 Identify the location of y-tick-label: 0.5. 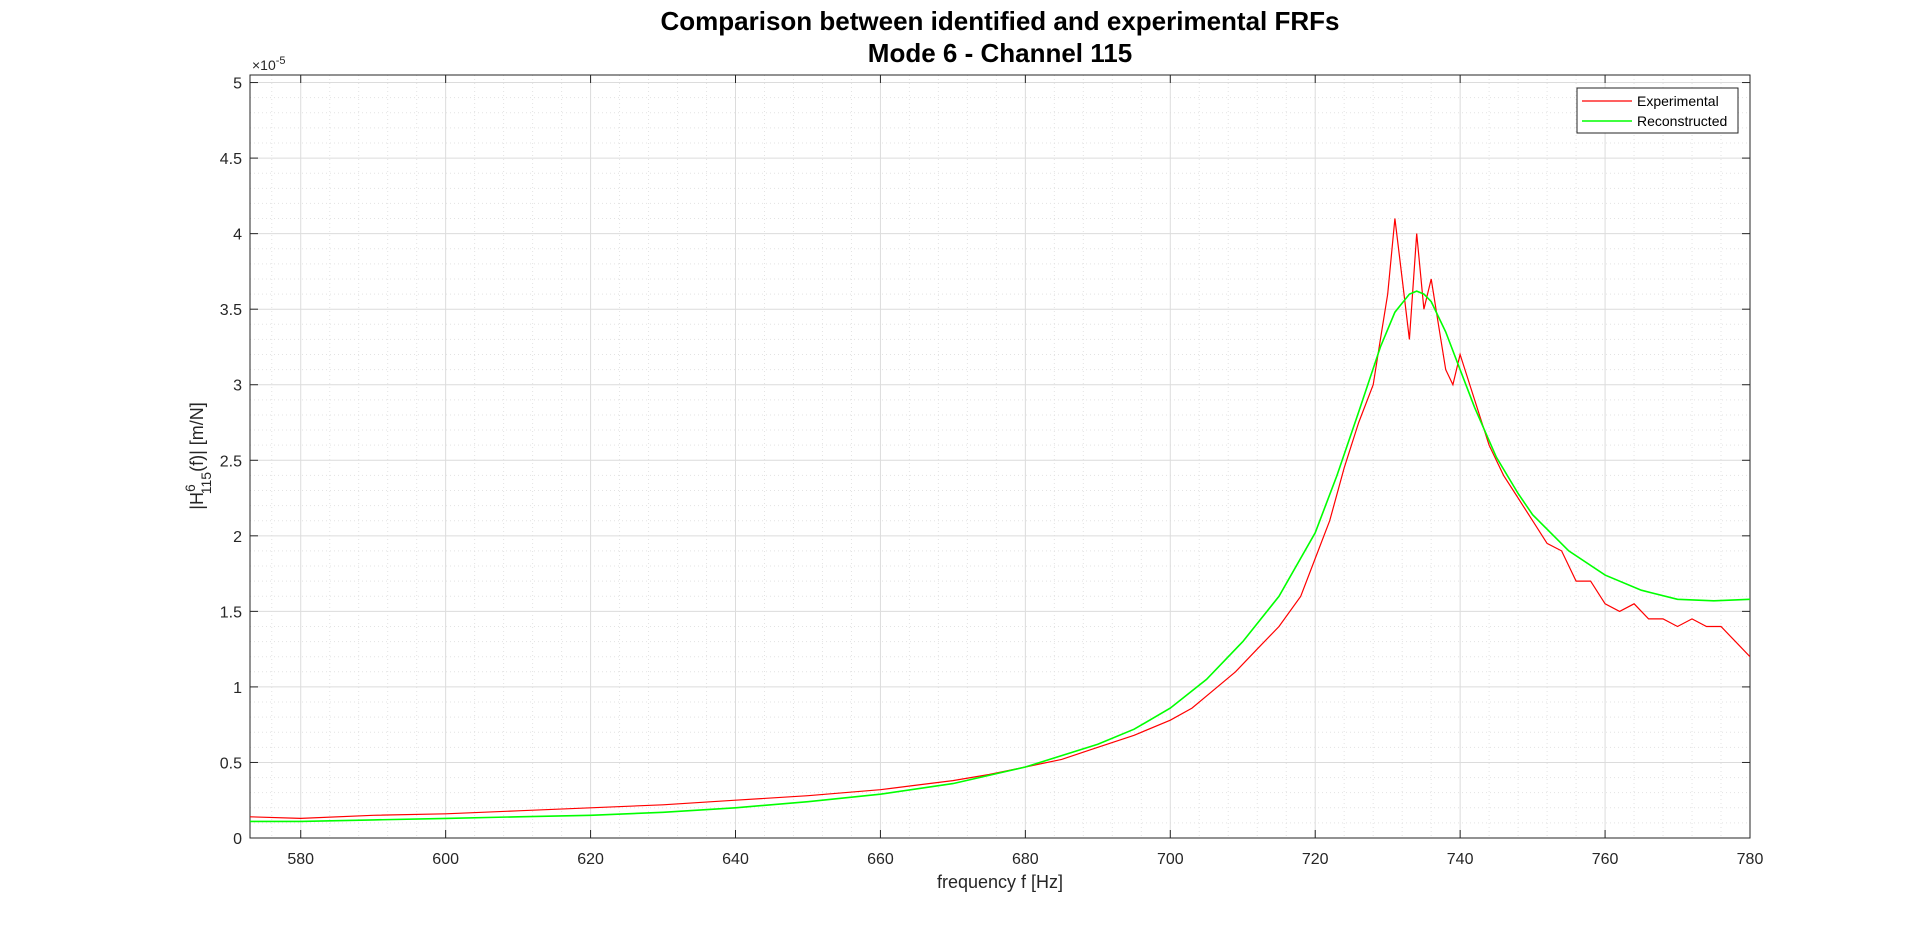
(231, 763).